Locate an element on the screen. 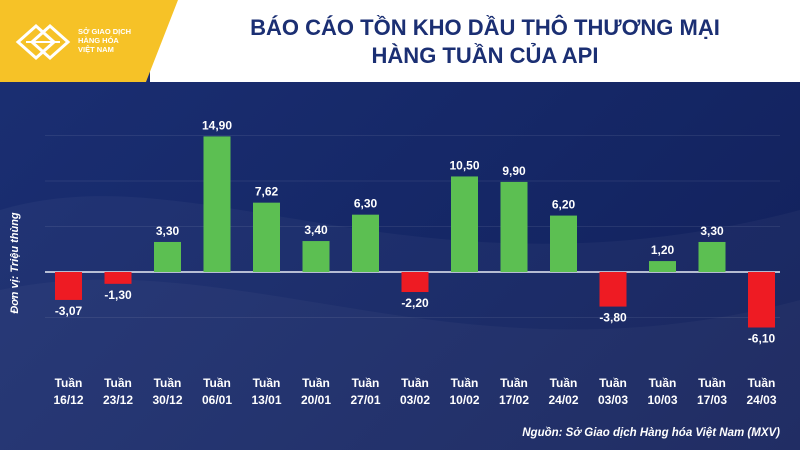  x-tick-label-10-line-2: 24/02 is located at coordinates (563, 400).